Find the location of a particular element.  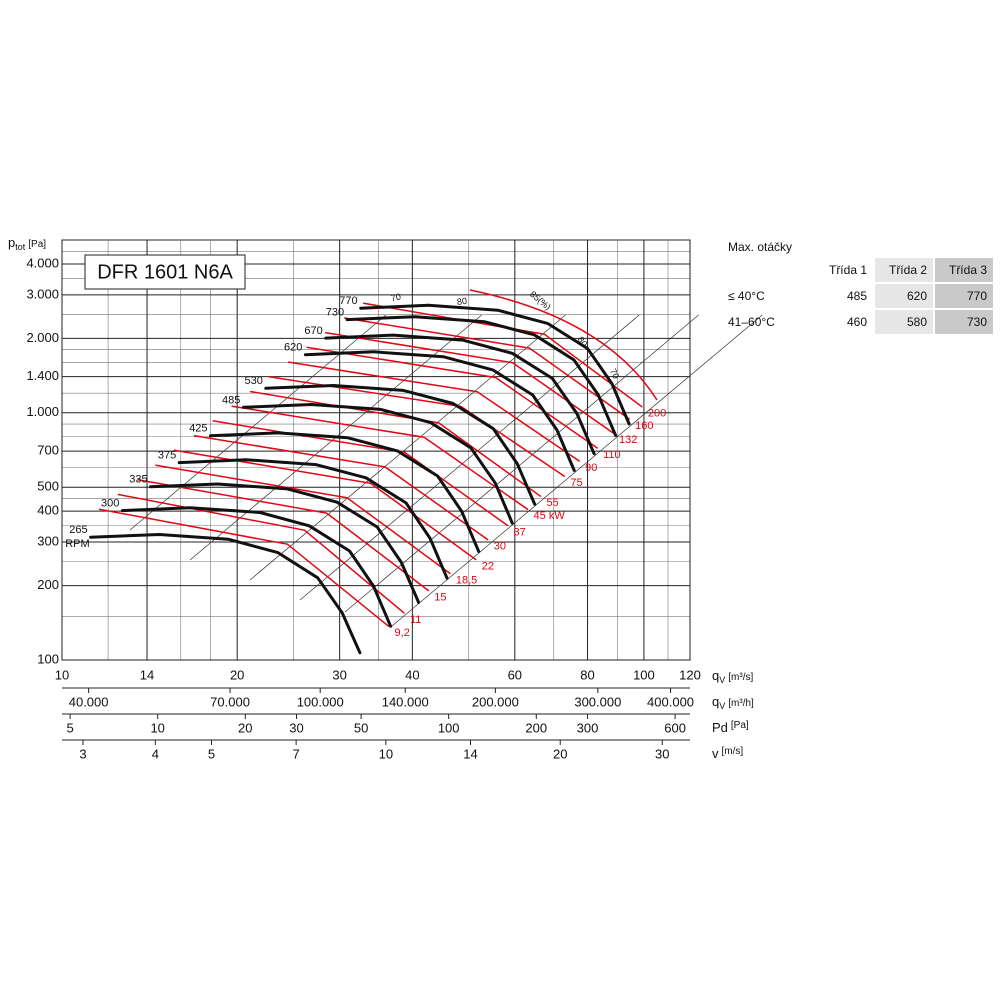

y-tick-label: 300 is located at coordinates (48, 540).